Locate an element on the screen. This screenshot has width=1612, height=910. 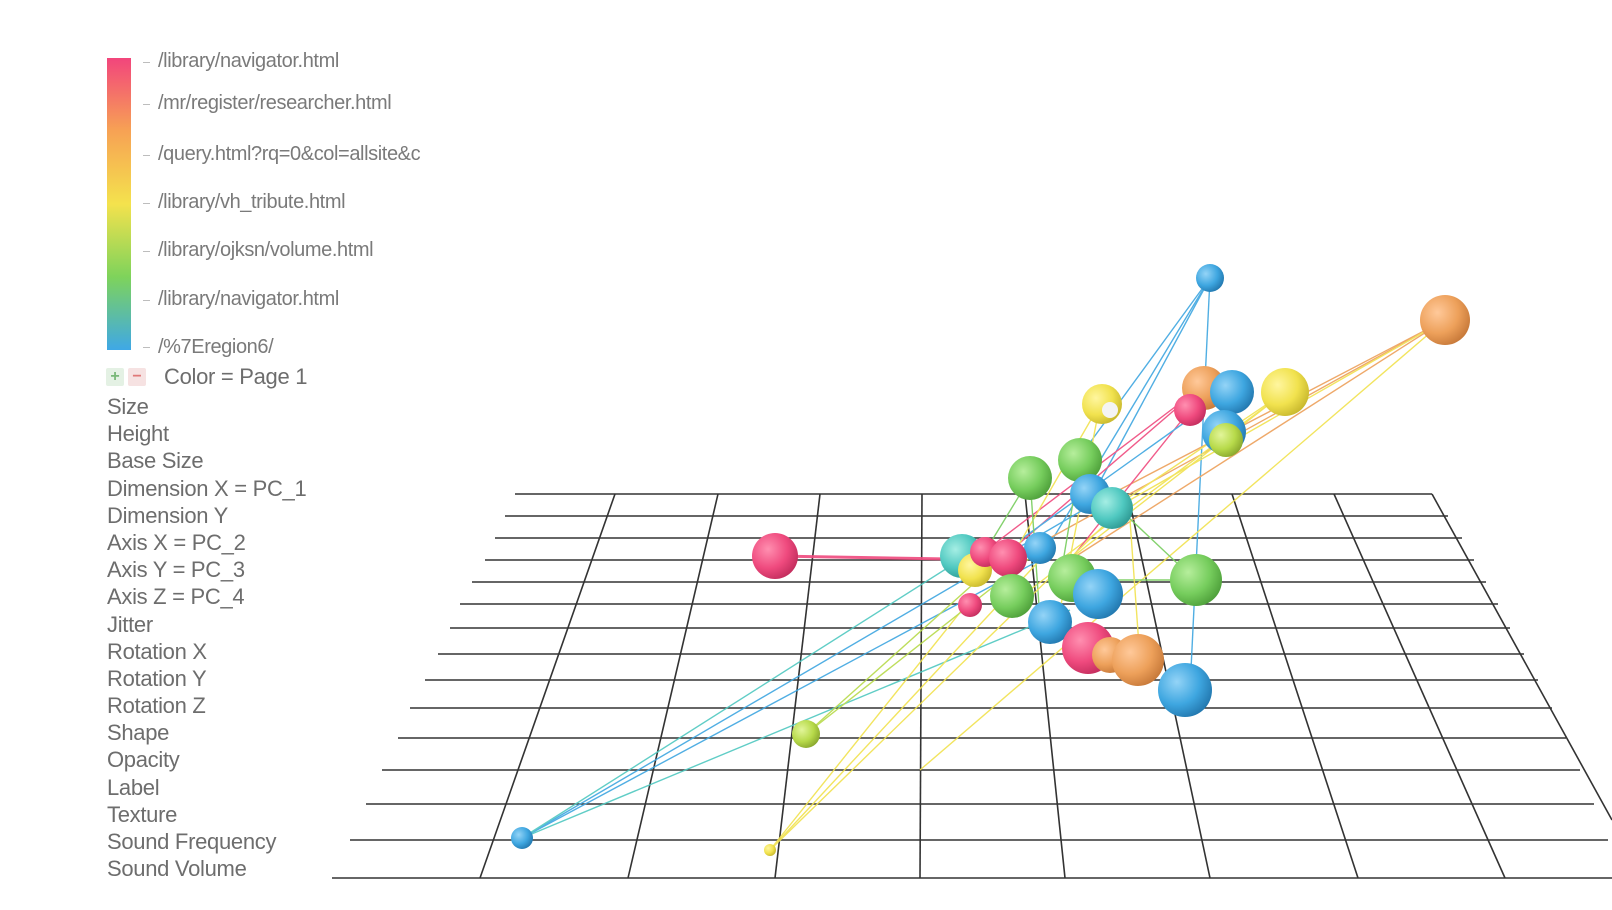
mapping-axis-y: Axis Y = PC_3 is located at coordinates (176, 570).